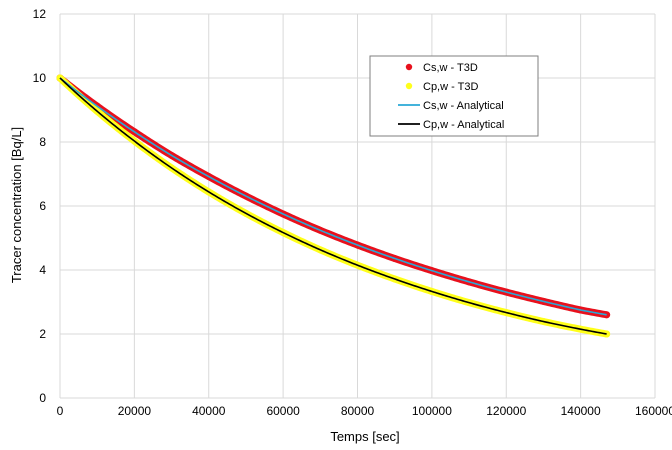 Image resolution: width=672 pixels, height=450 pixels. I want to click on legend-label: Cs,w - Analytical, so click(463, 106).